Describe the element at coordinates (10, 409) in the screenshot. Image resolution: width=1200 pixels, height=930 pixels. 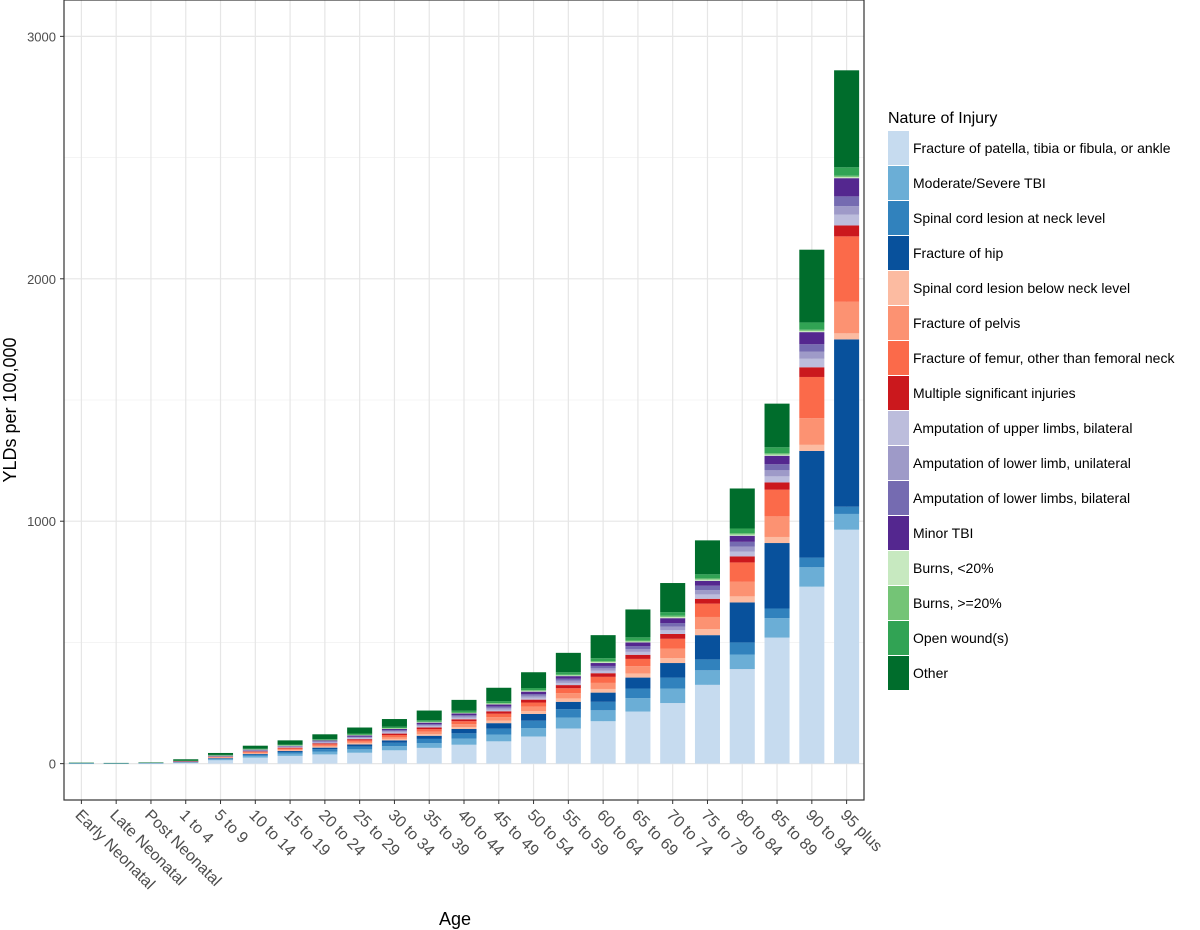
I see `y-axis-title: YLDs per 100,000` at that location.